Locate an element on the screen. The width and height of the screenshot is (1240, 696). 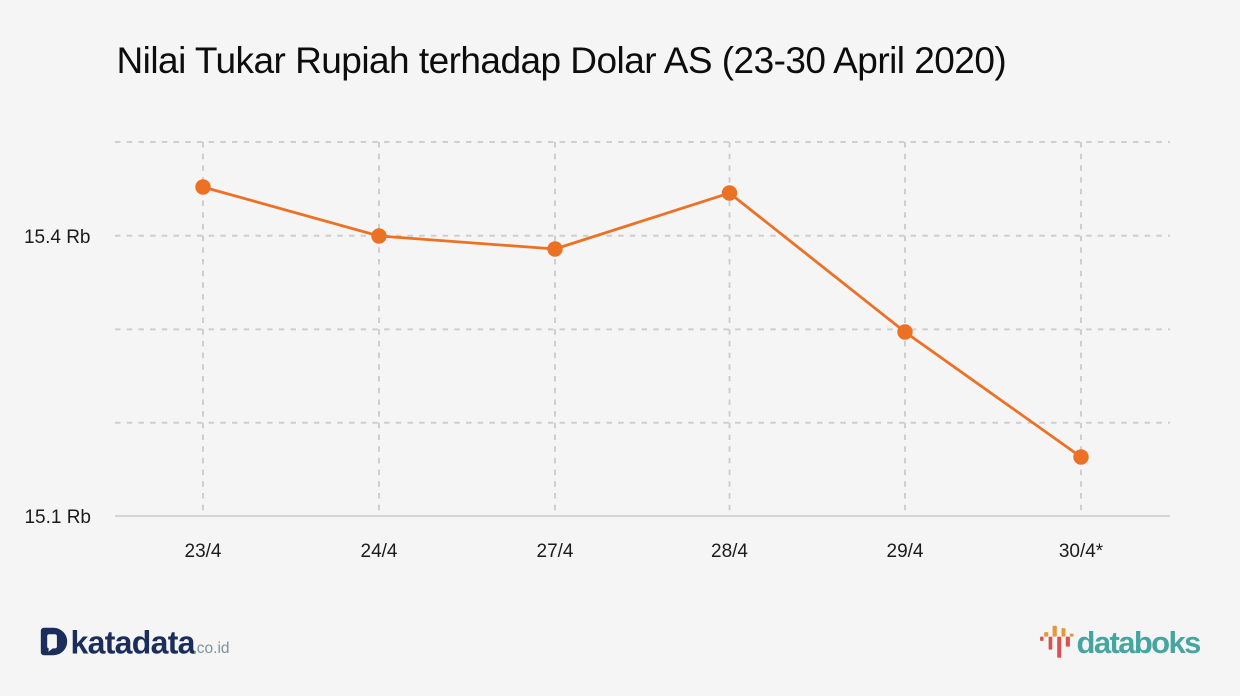
svg-text: 24/4 is located at coordinates (379, 551).